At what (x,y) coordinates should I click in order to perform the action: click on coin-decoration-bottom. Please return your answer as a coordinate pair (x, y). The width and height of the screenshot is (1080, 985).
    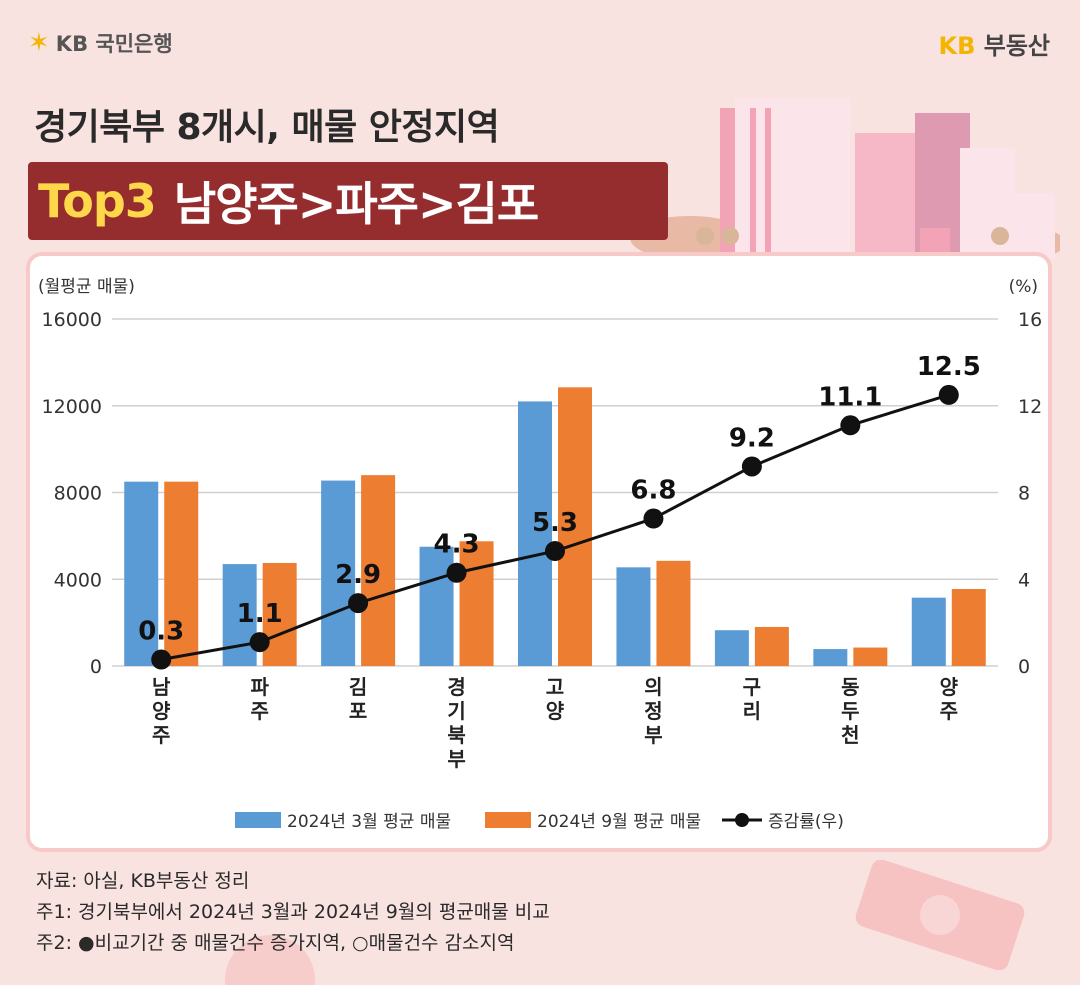
    Looking at the image, I should click on (270, 960).